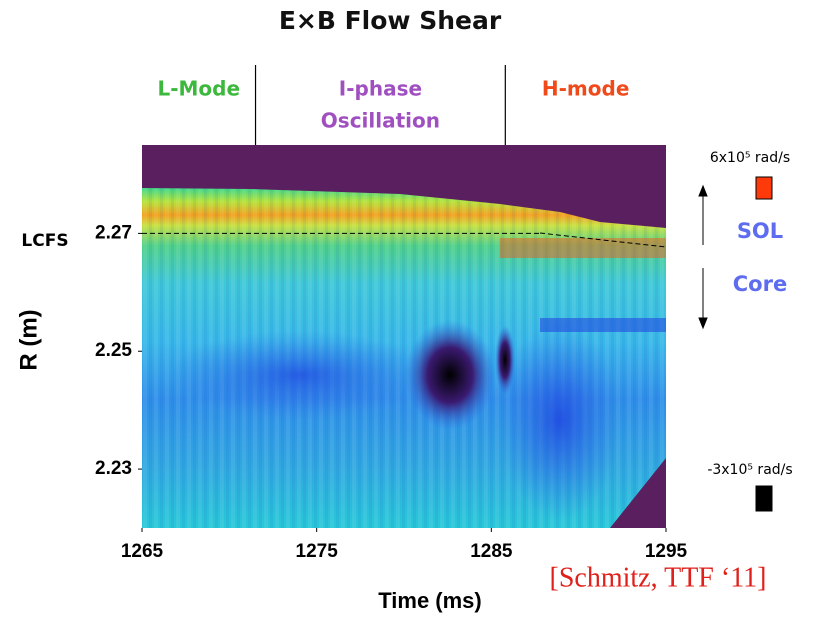  Describe the element at coordinates (380, 89) in the screenshot. I see `phase-label: I-phase` at that location.